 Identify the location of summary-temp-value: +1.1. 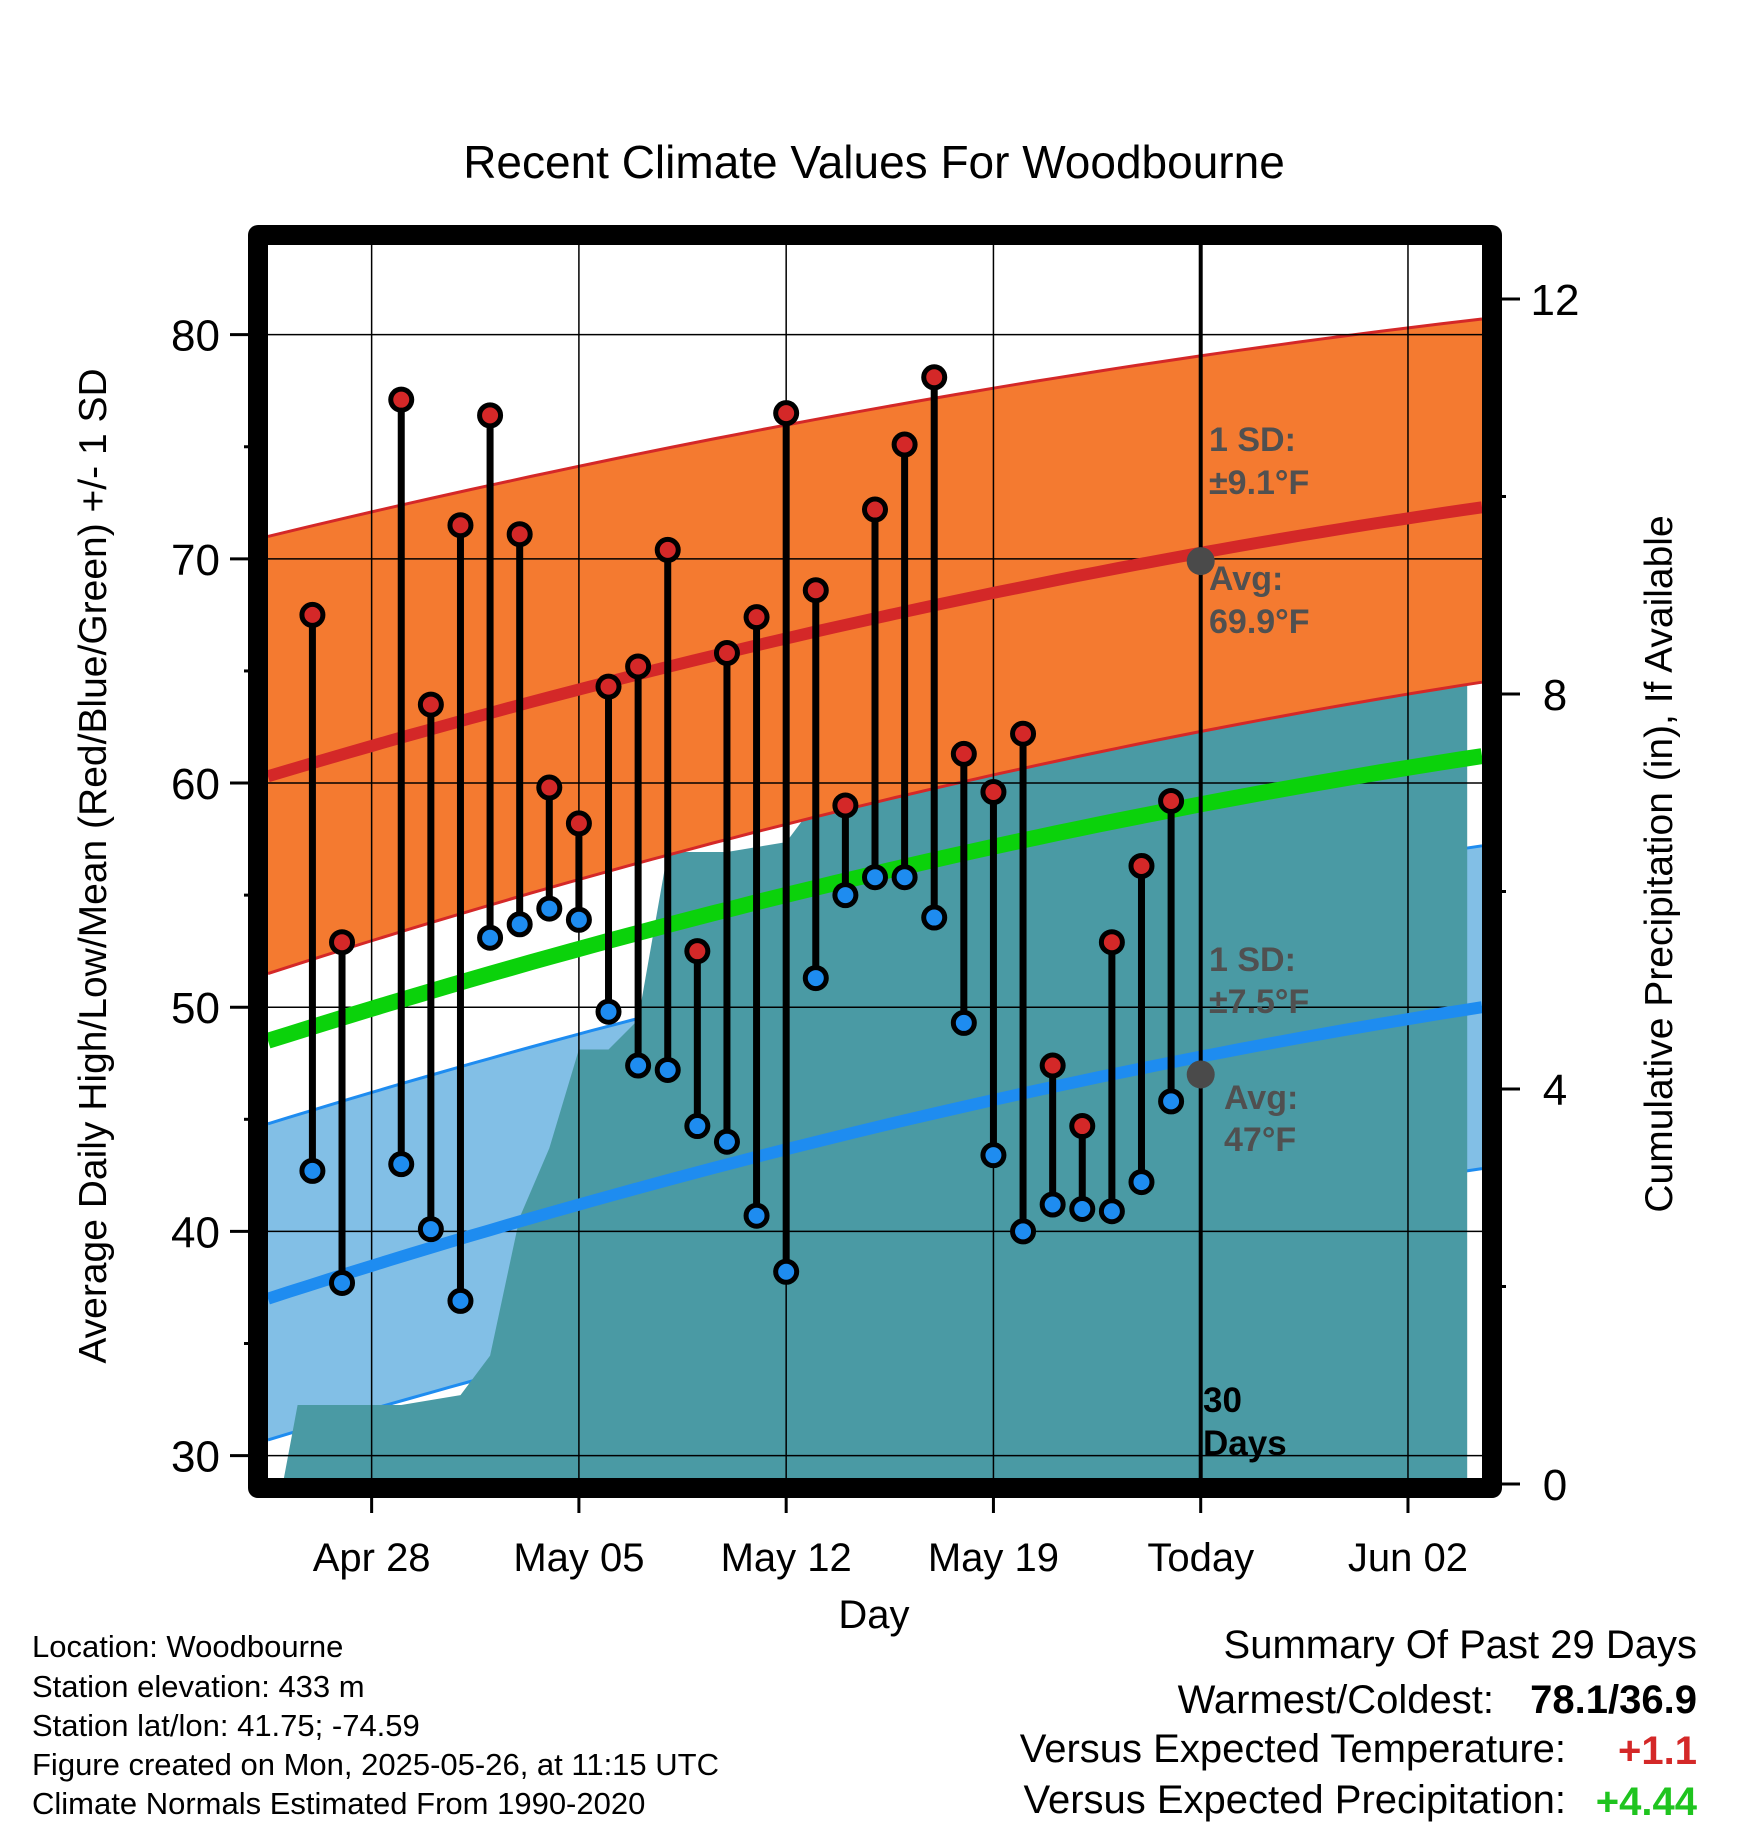
(1657, 1751).